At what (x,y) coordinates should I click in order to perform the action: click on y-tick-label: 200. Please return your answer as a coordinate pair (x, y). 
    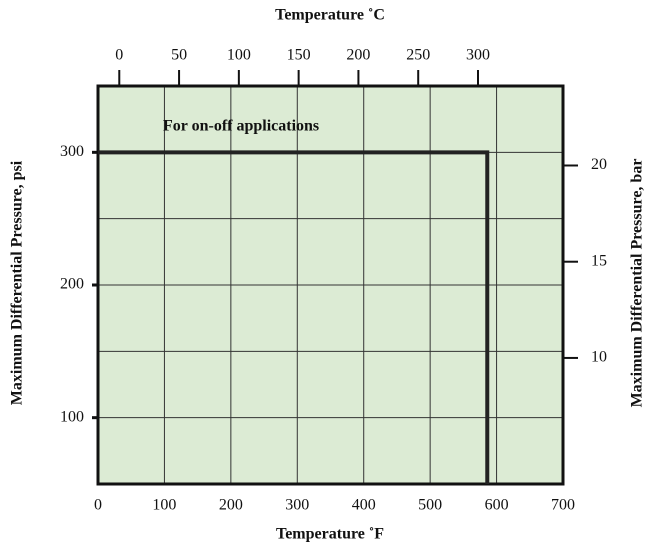
    Looking at the image, I should click on (72, 284).